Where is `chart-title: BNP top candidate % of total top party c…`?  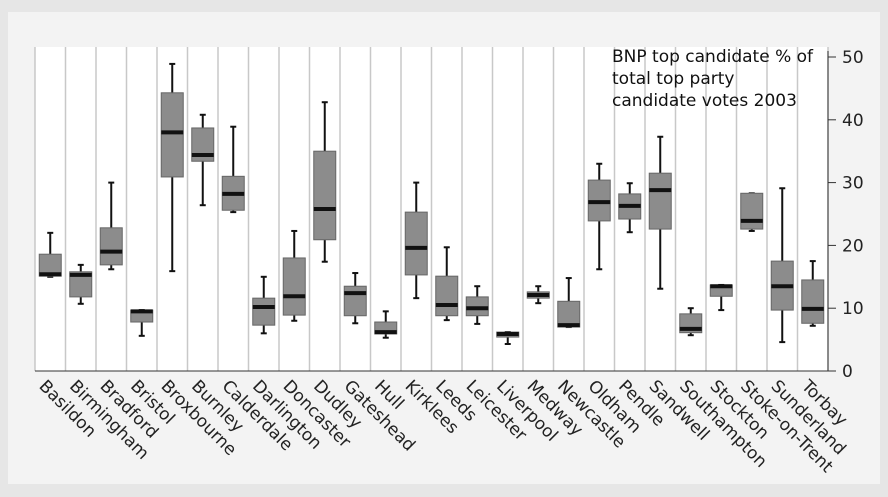 chart-title: BNP top candidate % of total top party c… is located at coordinates (713, 79).